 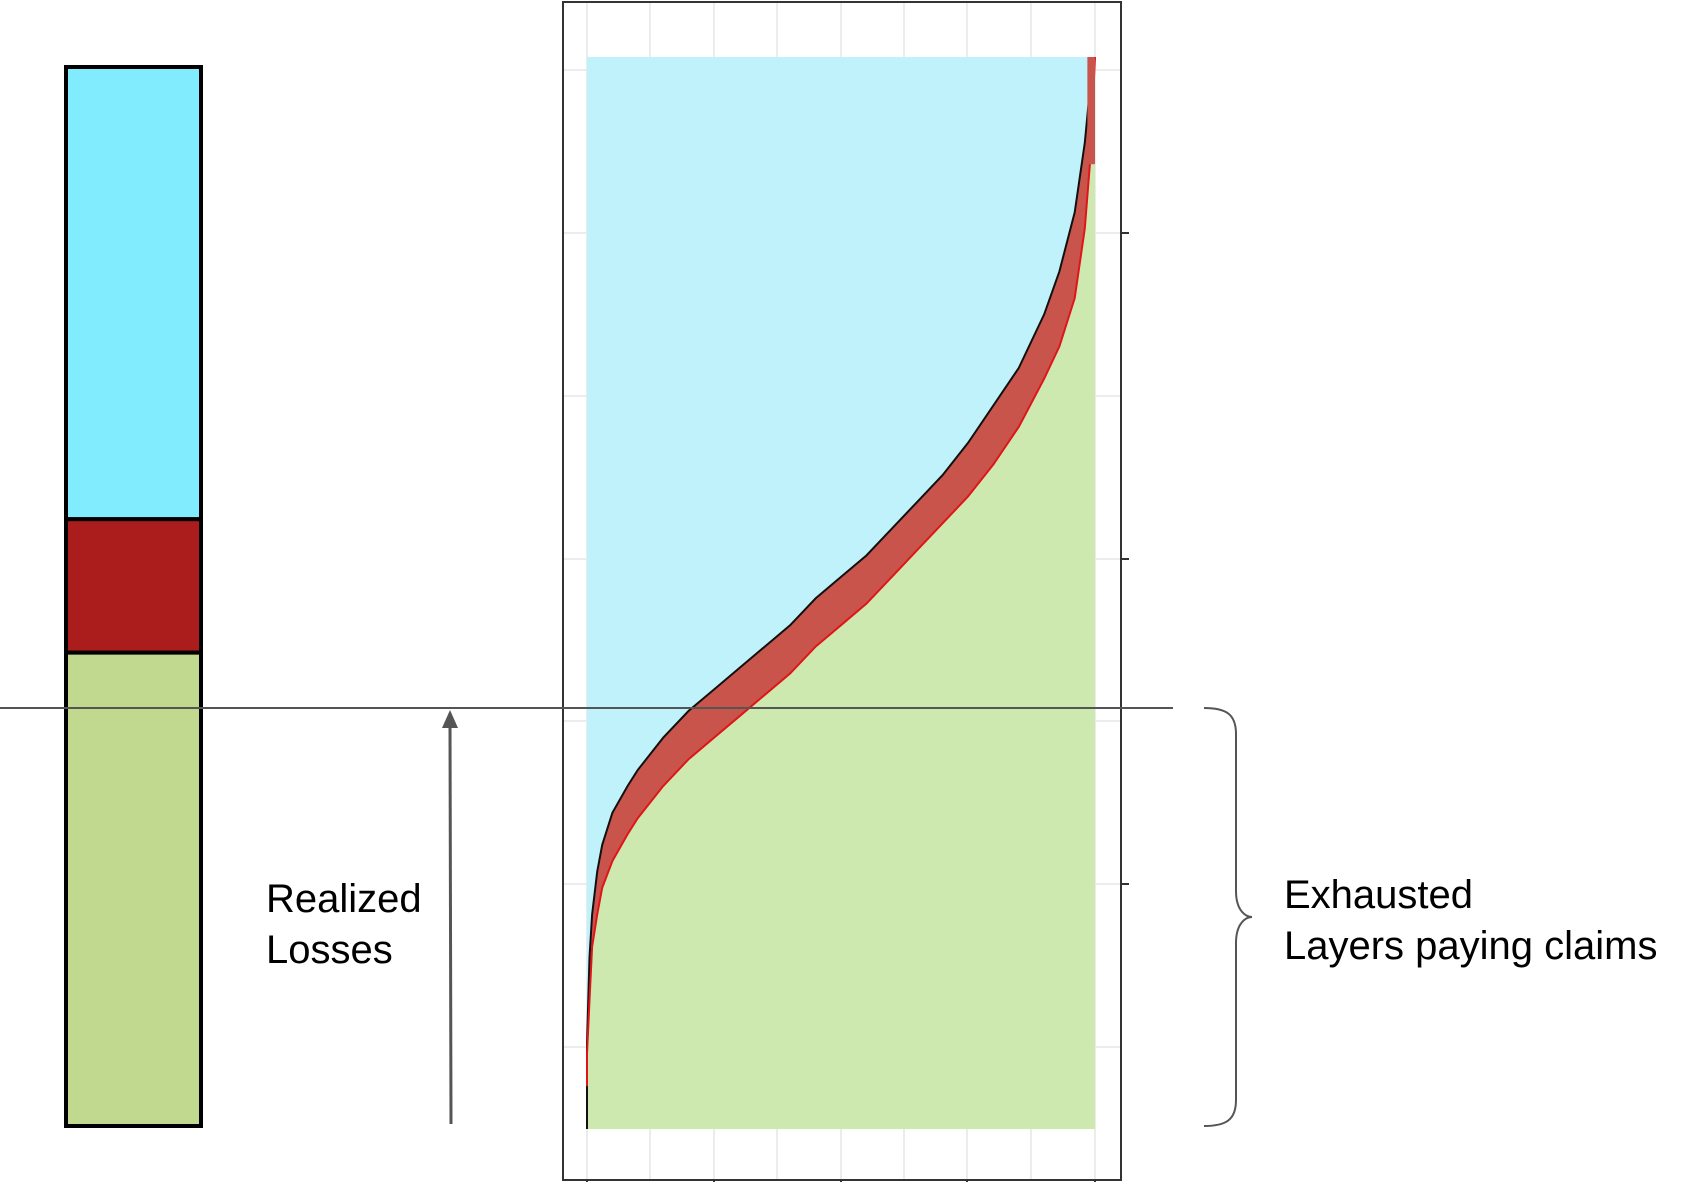 What do you see at coordinates (133, 586) in the screenshot?
I see `layer-middle-red` at bounding box center [133, 586].